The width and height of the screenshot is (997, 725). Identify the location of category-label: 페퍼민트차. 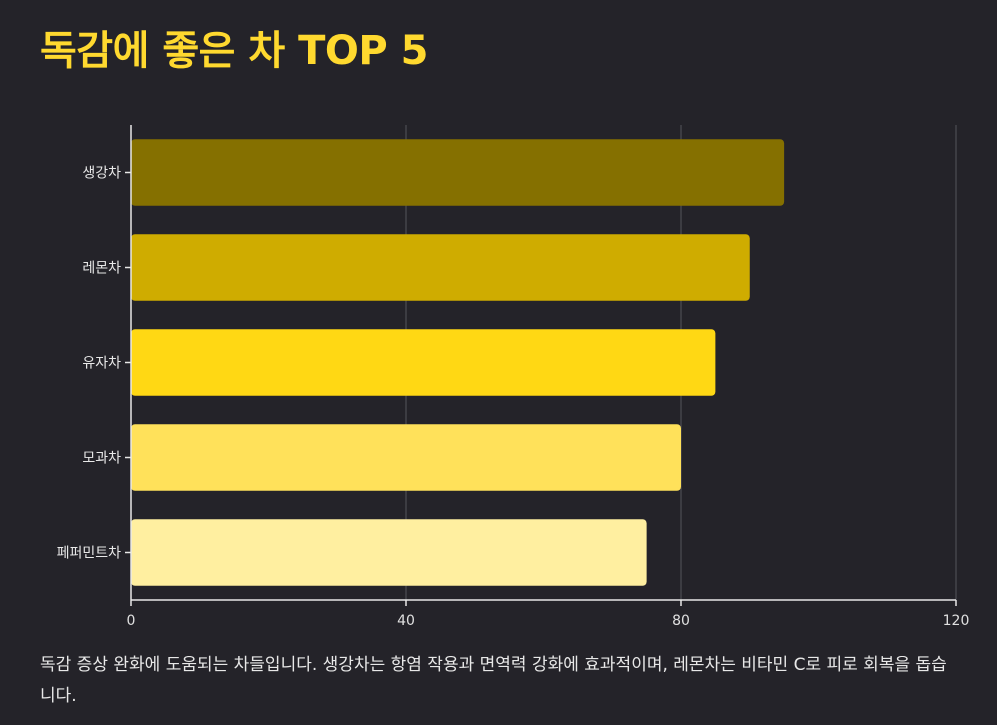
(89, 554).